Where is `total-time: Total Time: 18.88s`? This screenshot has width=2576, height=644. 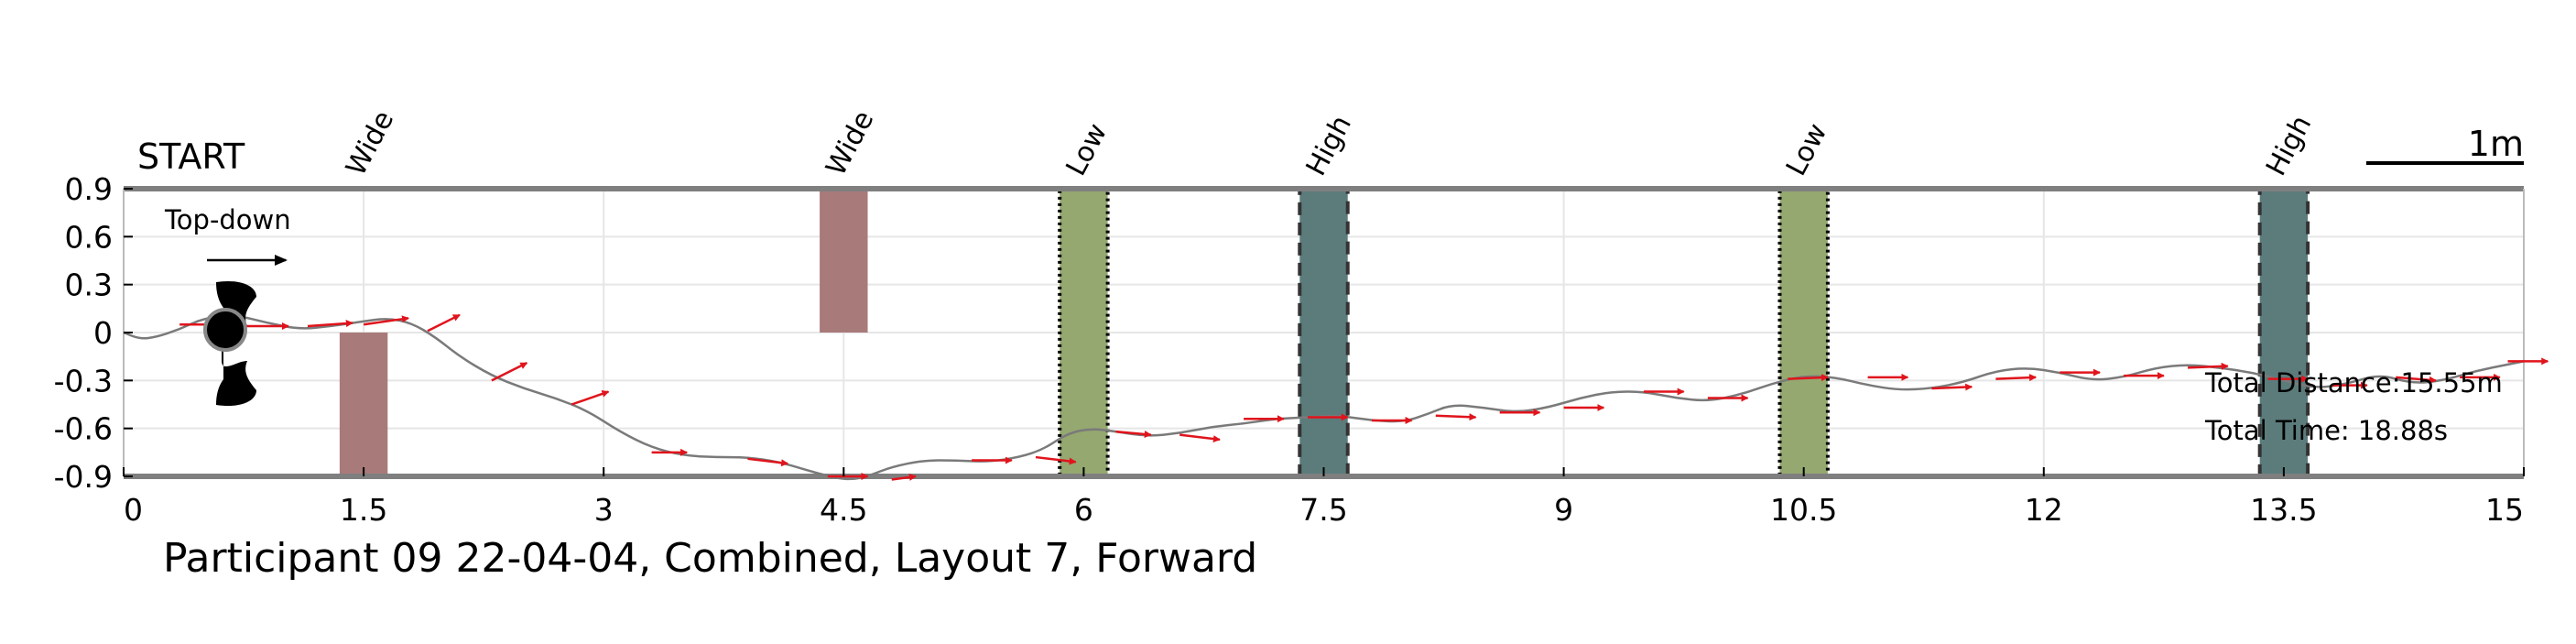
total-time: Total Time: 18.88s is located at coordinates (2326, 431).